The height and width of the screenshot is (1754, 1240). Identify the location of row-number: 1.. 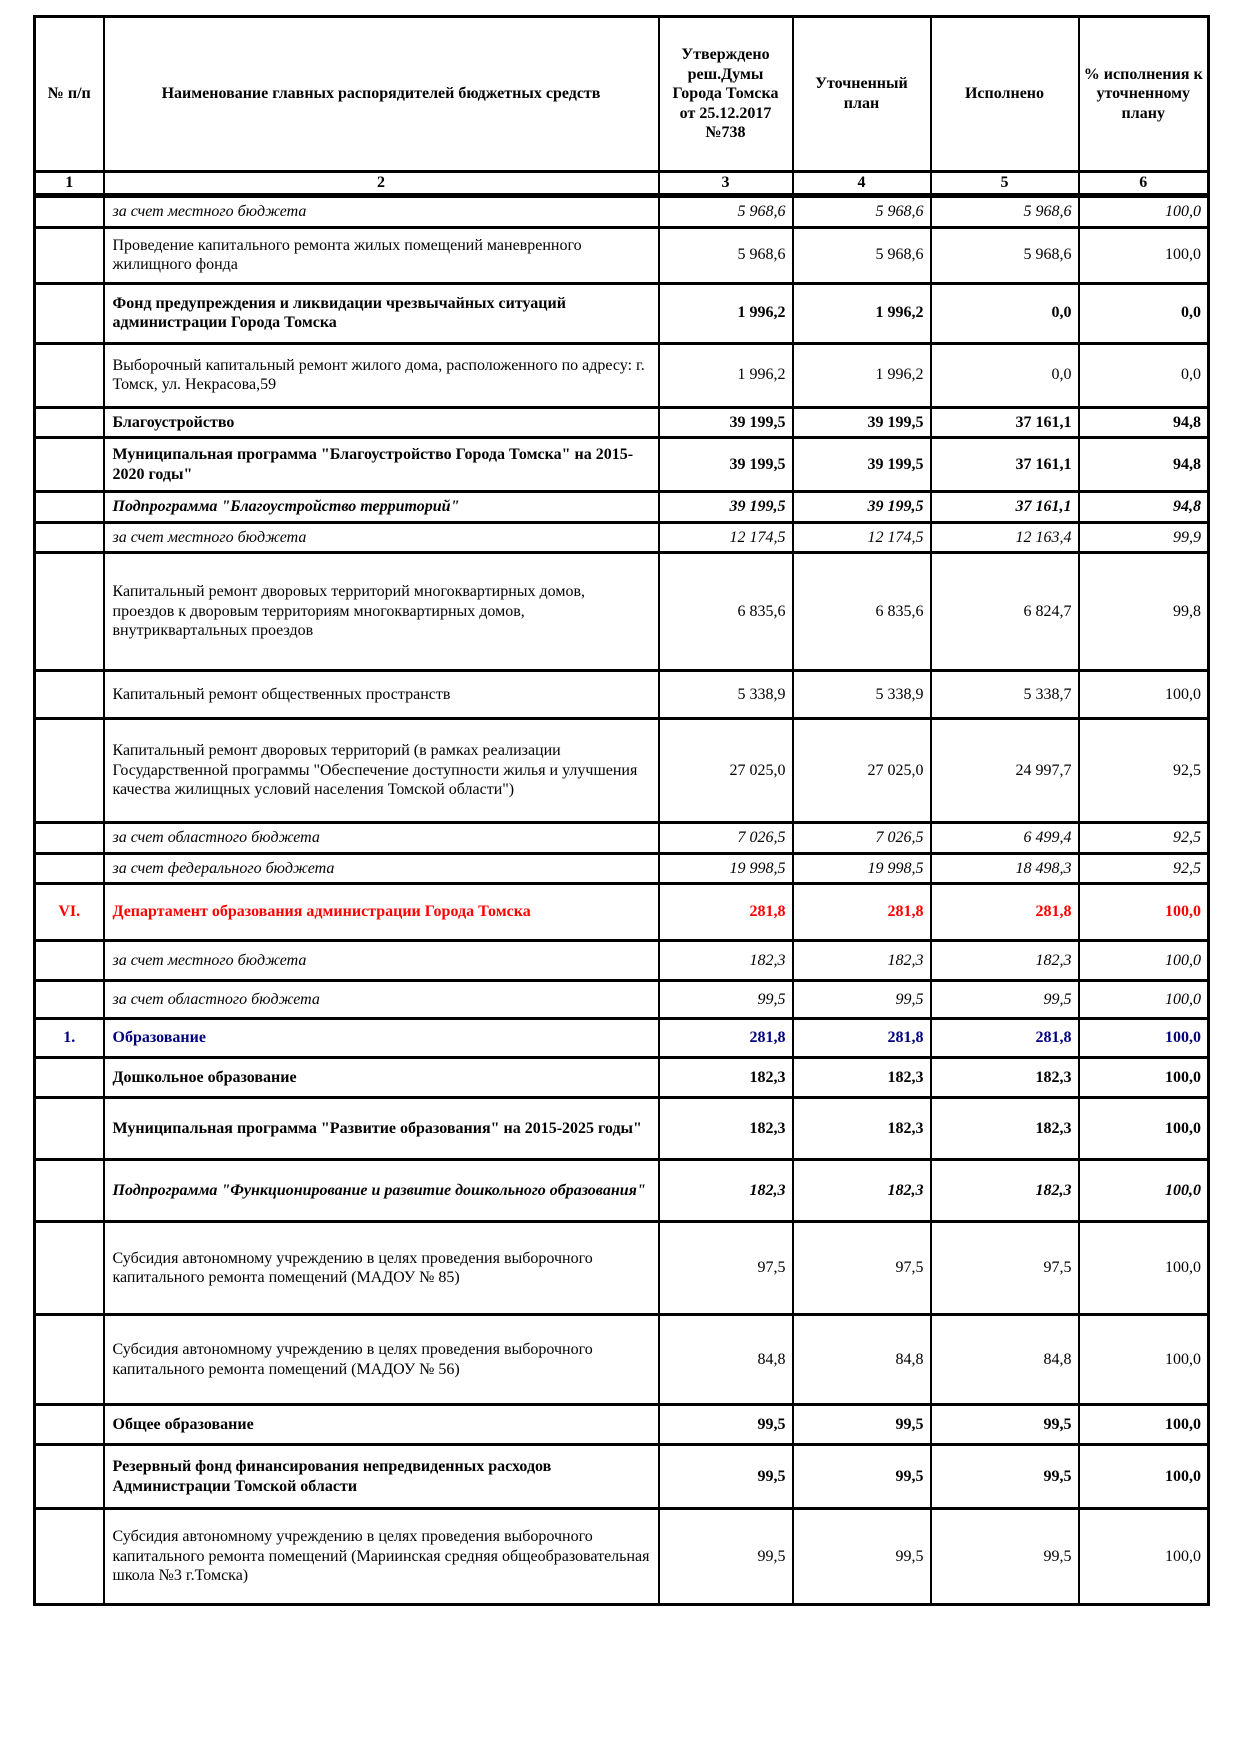
(69, 1038).